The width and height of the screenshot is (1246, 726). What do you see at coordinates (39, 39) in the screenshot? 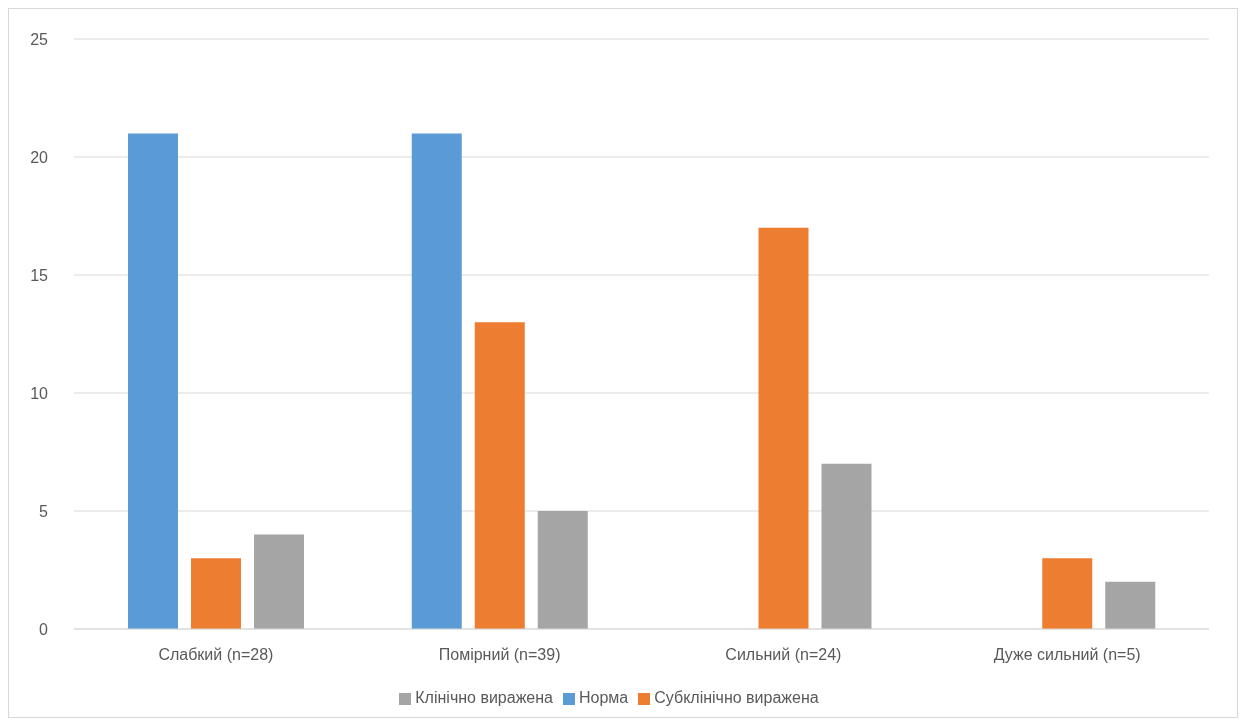
I see `y-tick-label: 25` at bounding box center [39, 39].